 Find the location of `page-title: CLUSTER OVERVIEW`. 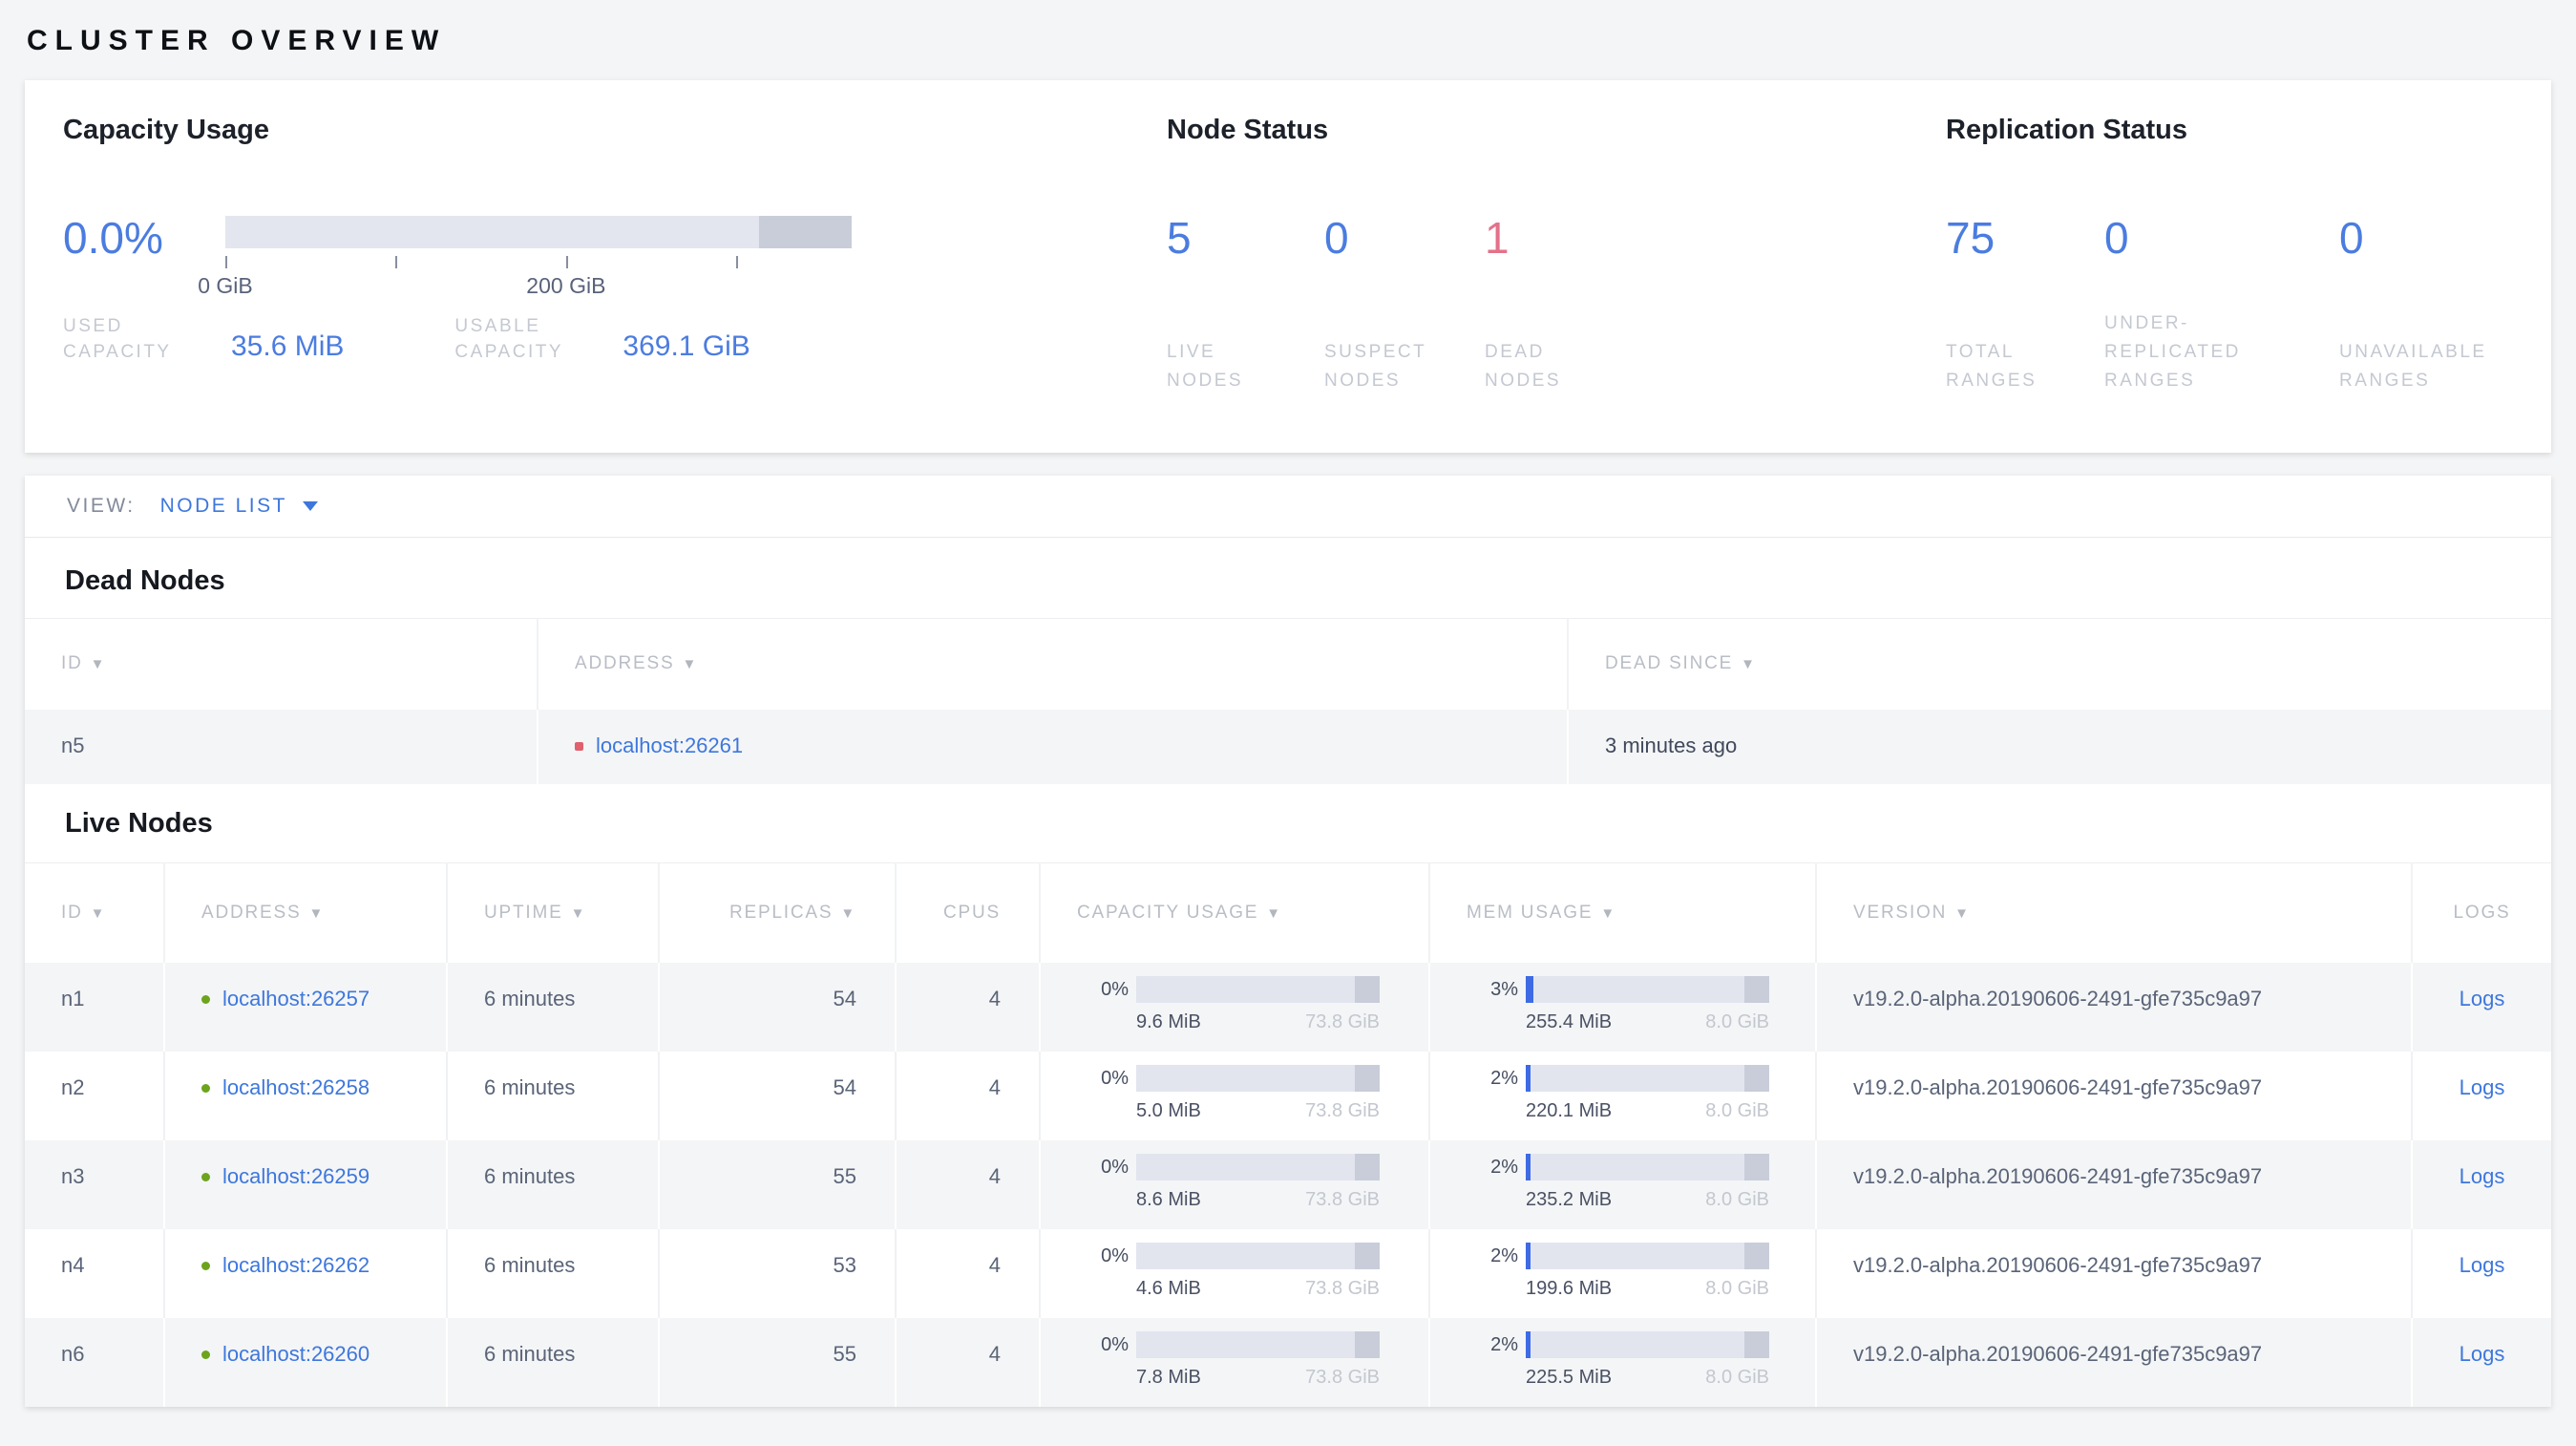

page-title: CLUSTER OVERVIEW is located at coordinates (237, 40).